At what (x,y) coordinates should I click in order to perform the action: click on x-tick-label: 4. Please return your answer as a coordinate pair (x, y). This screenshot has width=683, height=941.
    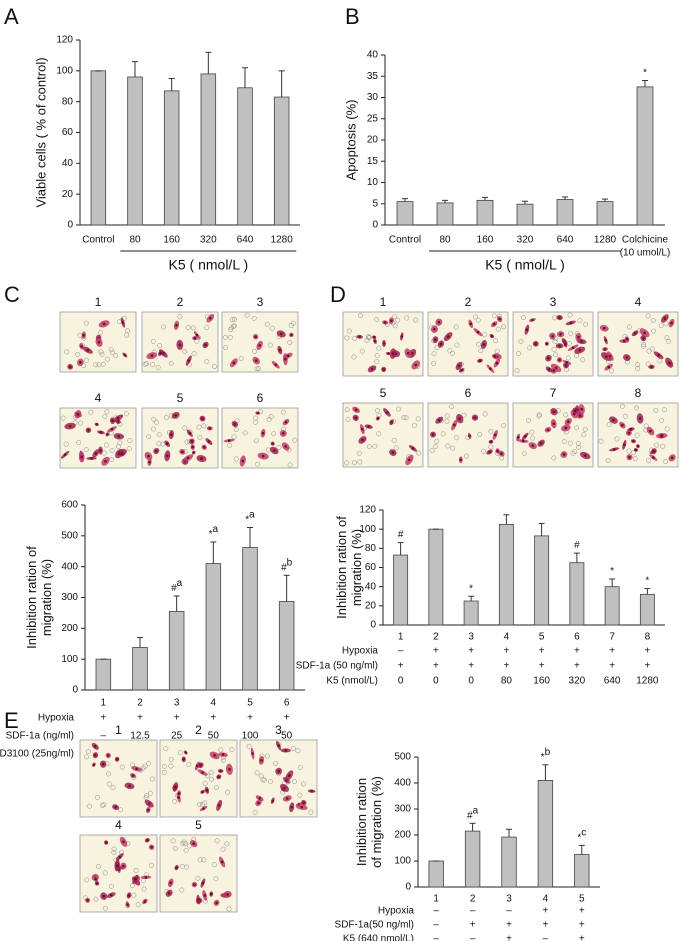
    Looking at the image, I should click on (546, 899).